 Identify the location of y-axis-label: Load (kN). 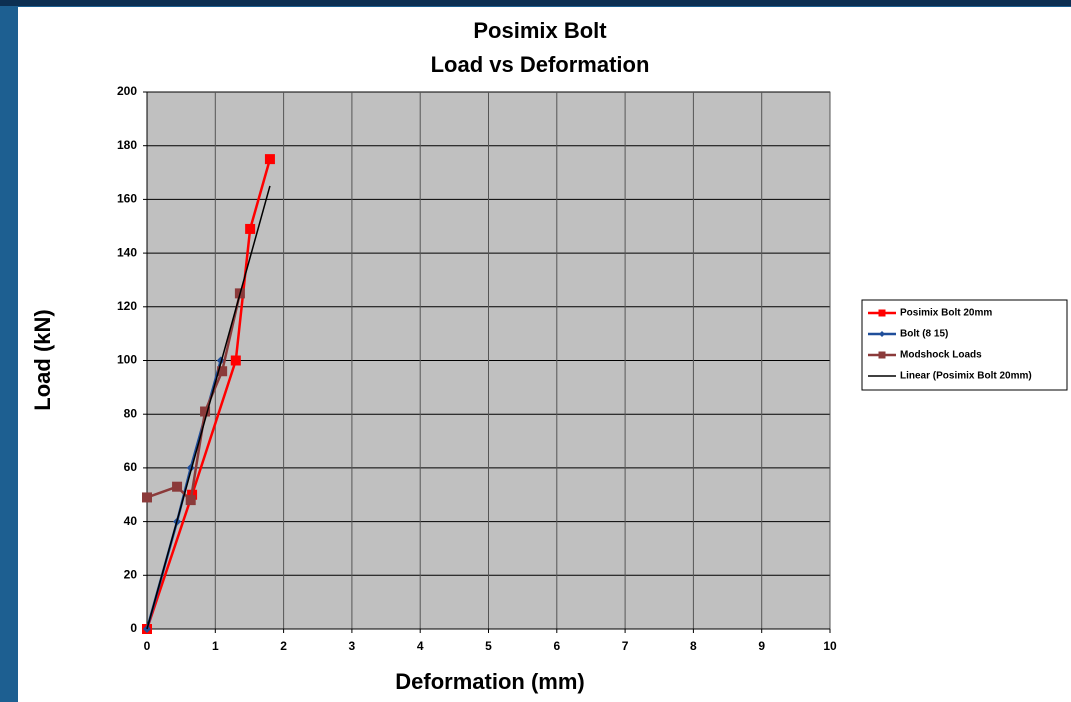
(42, 359).